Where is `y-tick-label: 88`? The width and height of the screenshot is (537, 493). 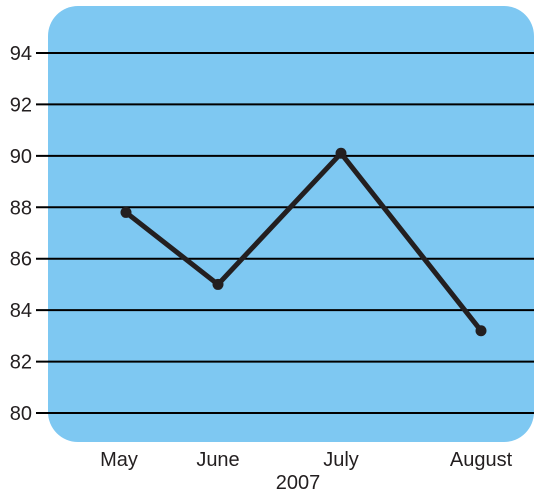 y-tick-label: 88 is located at coordinates (21, 208).